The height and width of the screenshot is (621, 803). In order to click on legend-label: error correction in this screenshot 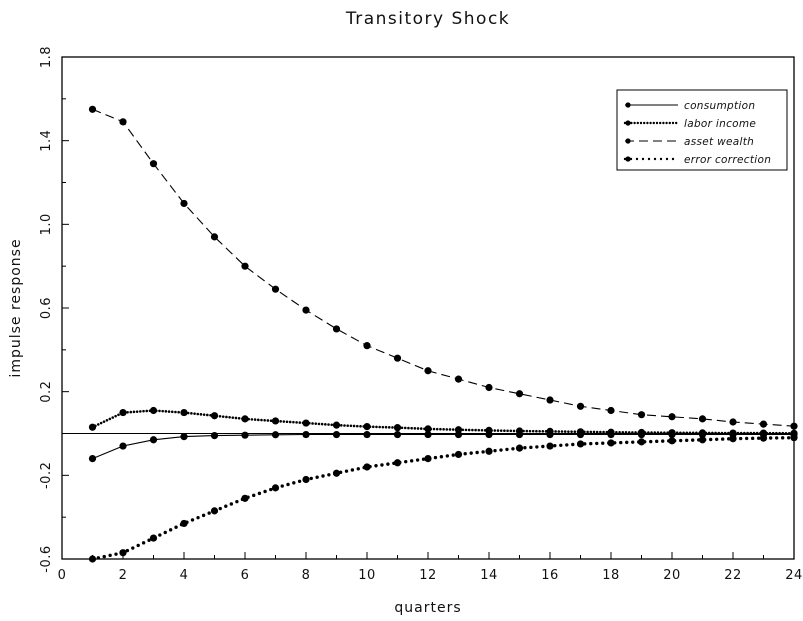, I will do `click(727, 160)`.